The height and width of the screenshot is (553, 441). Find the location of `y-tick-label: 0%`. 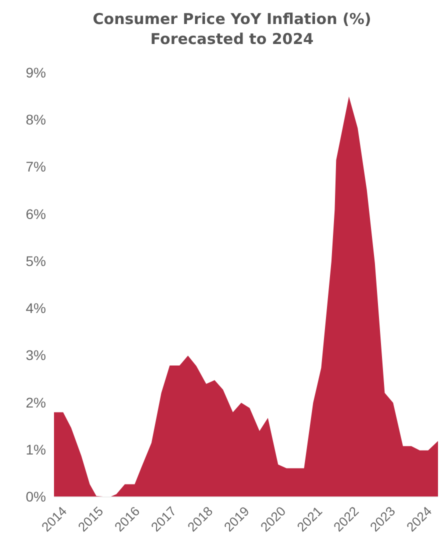

y-tick-label: 0% is located at coordinates (36, 496).